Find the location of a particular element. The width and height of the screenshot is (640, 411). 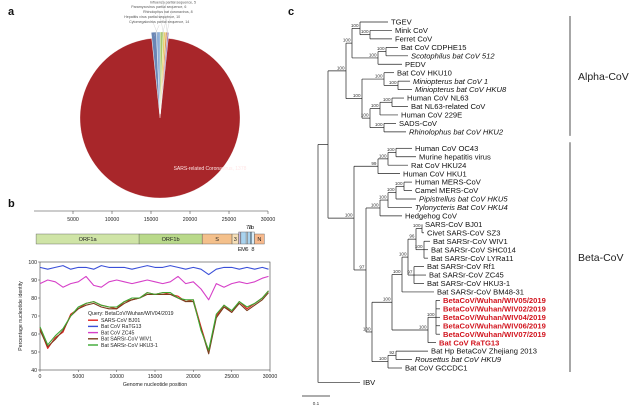

tree-leaf-label: Tylonycteris Bat CoV HKU4 is located at coordinates (461, 207).